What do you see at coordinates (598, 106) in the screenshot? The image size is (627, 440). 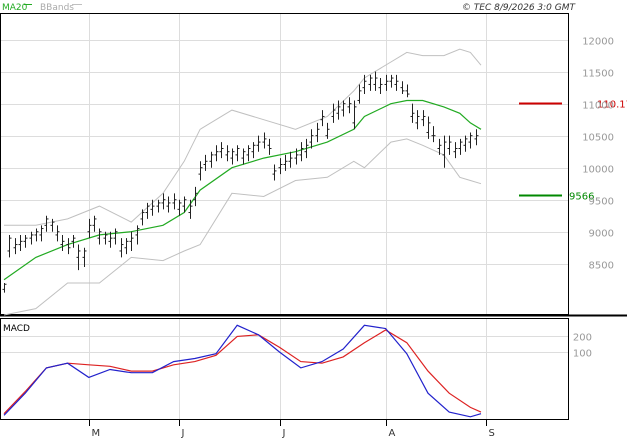 I see `price-tick-label: 11000` at bounding box center [598, 106].